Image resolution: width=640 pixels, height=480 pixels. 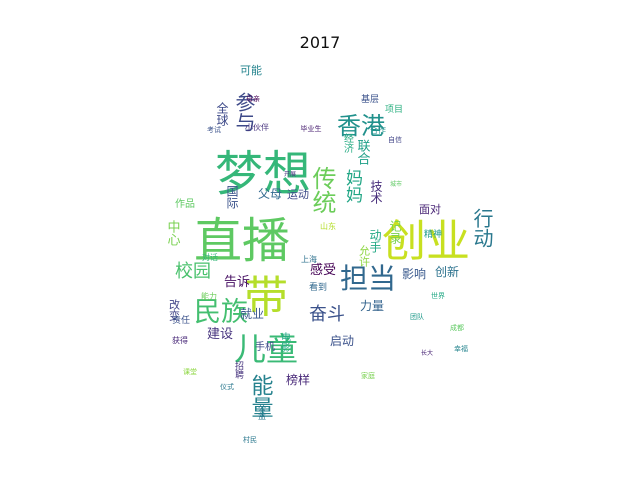 I want to click on word-13: 行动, so click(x=482, y=228).